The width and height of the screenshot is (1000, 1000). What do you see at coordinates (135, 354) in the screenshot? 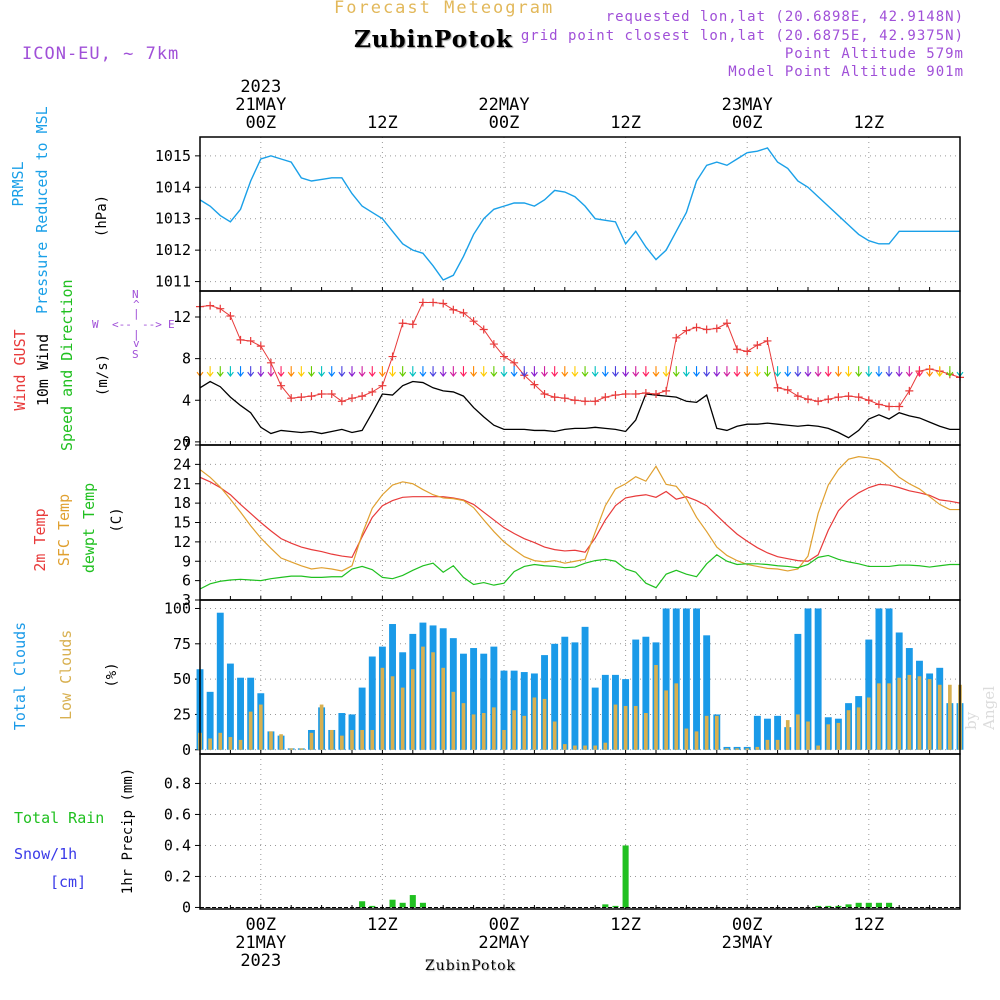
I see `compass-s: S` at bounding box center [135, 354].